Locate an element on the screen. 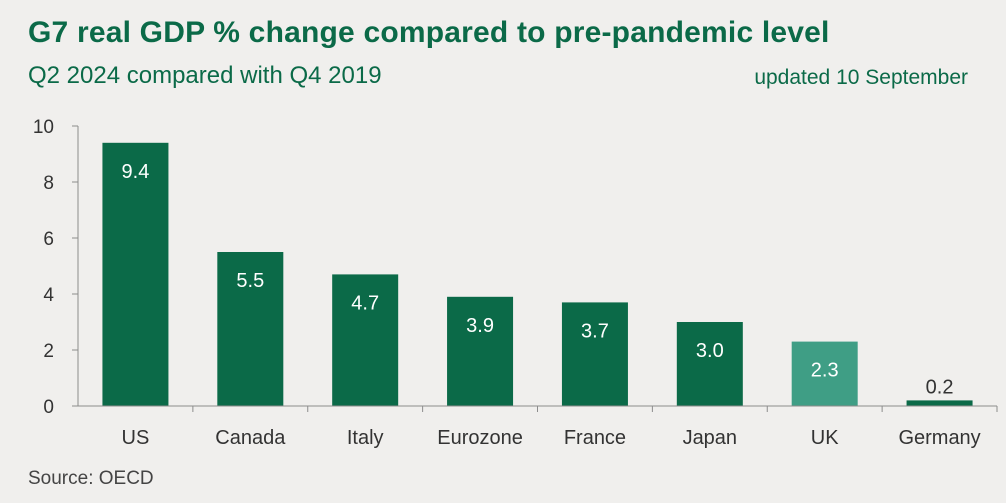 This screenshot has width=1006, height=503. data-label-uk: 2.3 is located at coordinates (825, 371).